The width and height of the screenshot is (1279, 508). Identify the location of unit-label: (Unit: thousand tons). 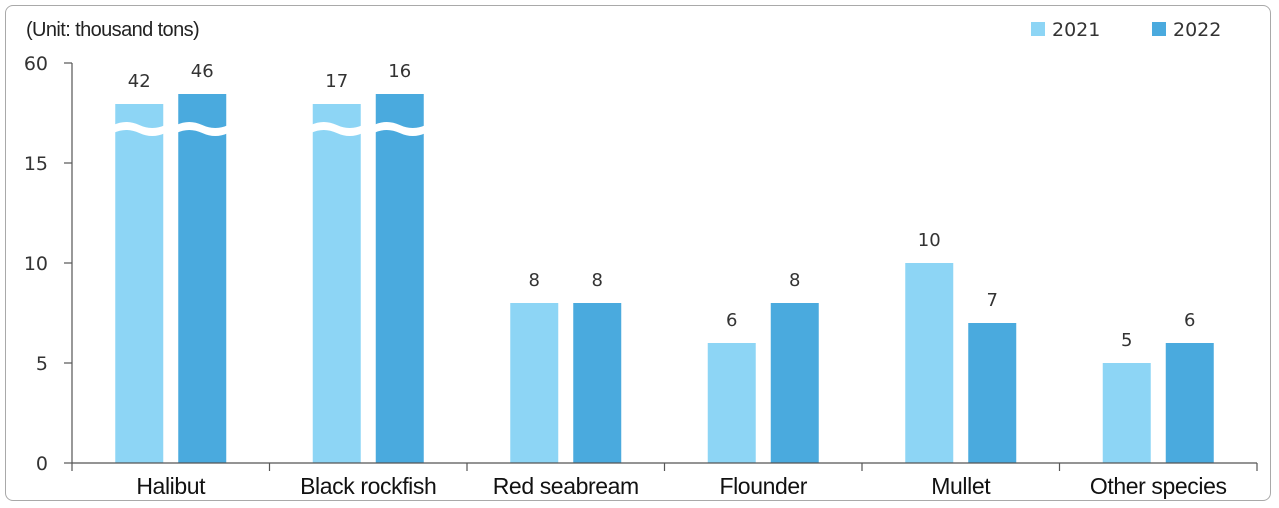
(112, 30).